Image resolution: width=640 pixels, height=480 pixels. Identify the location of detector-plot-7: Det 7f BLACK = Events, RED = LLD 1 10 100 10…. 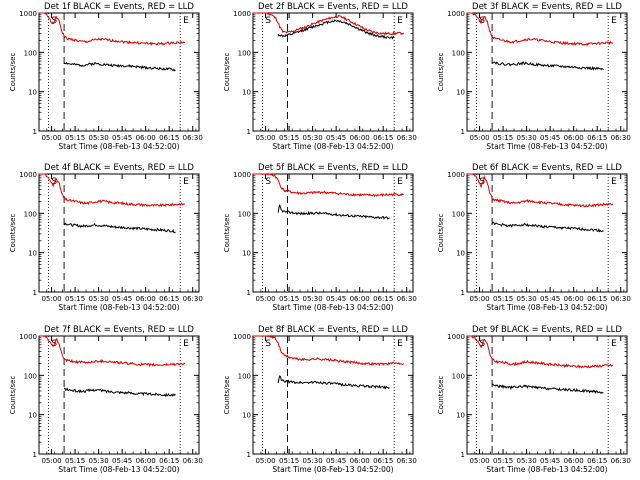
(106, 399).